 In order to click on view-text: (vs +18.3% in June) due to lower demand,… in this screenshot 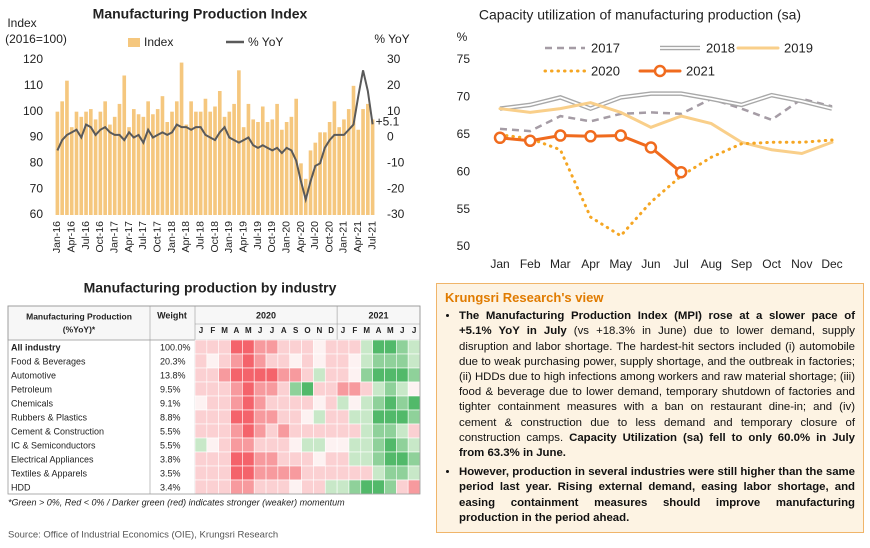, I will do `click(657, 384)`.